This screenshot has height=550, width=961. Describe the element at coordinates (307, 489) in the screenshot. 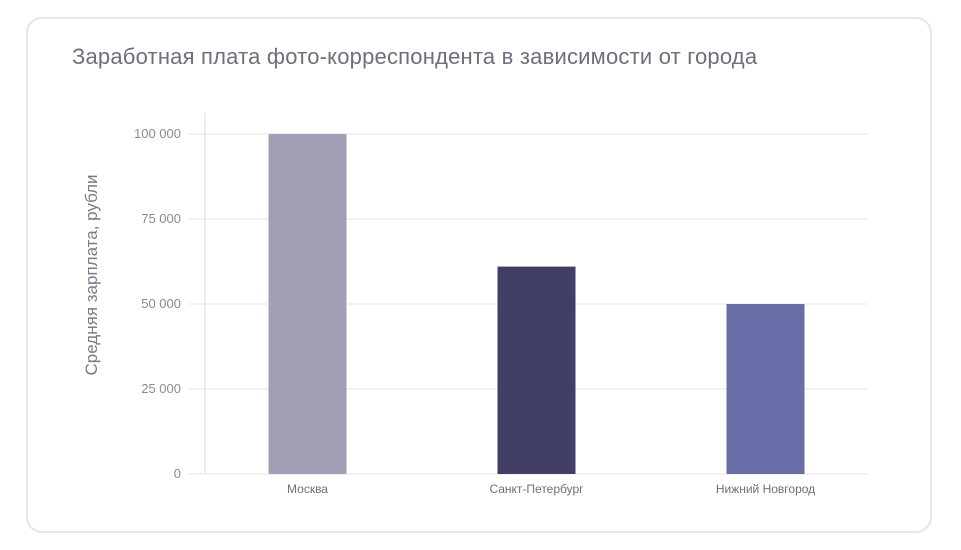

I see `x-tick-label: Москва` at that location.